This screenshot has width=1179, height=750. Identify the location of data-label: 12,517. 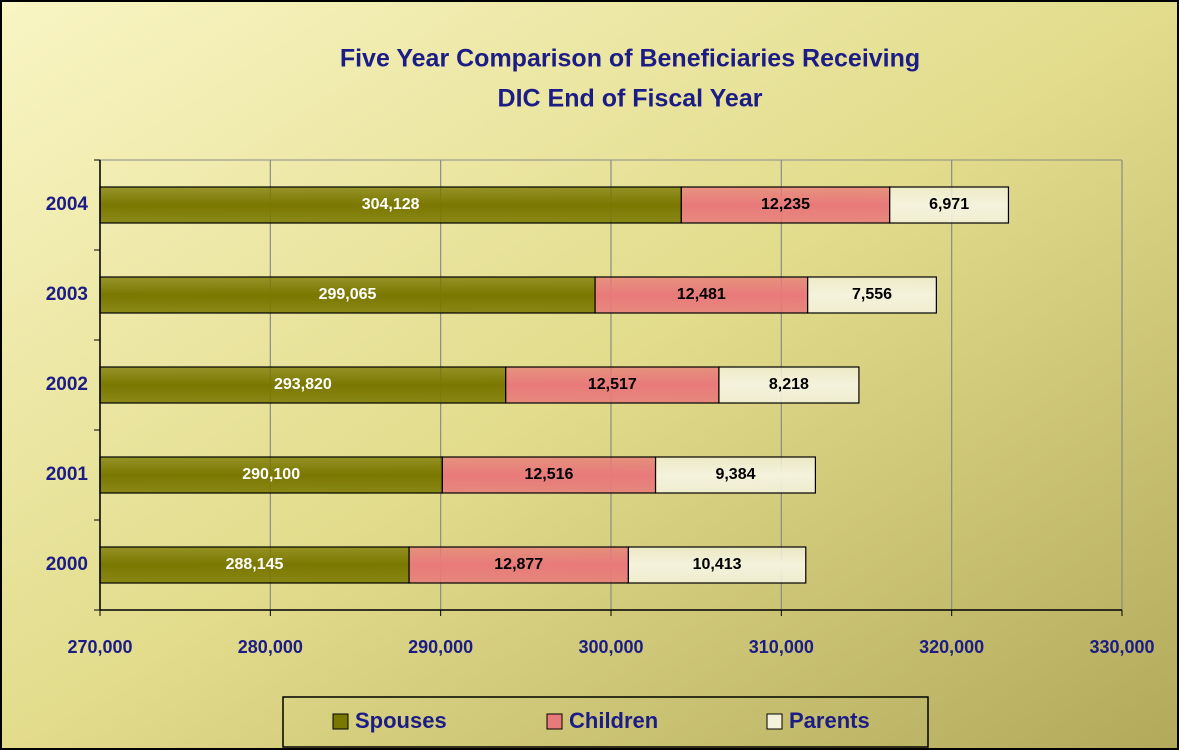
(612, 384).